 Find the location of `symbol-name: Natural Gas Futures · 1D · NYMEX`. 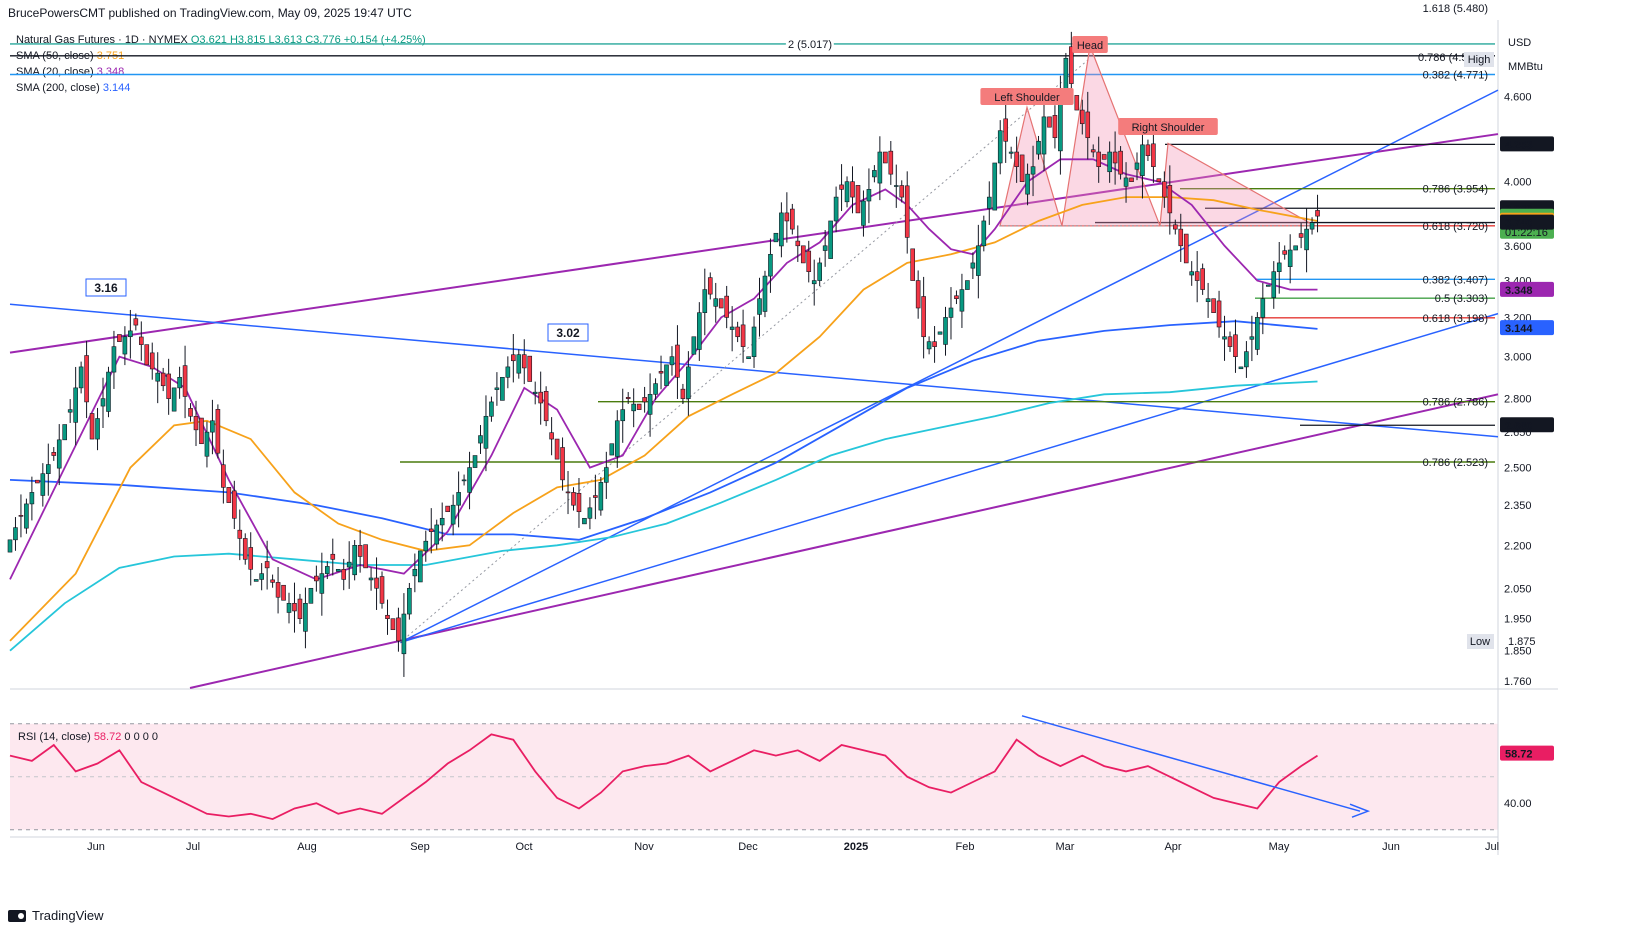

symbol-name: Natural Gas Futures · 1D · NYMEX is located at coordinates (102, 40).